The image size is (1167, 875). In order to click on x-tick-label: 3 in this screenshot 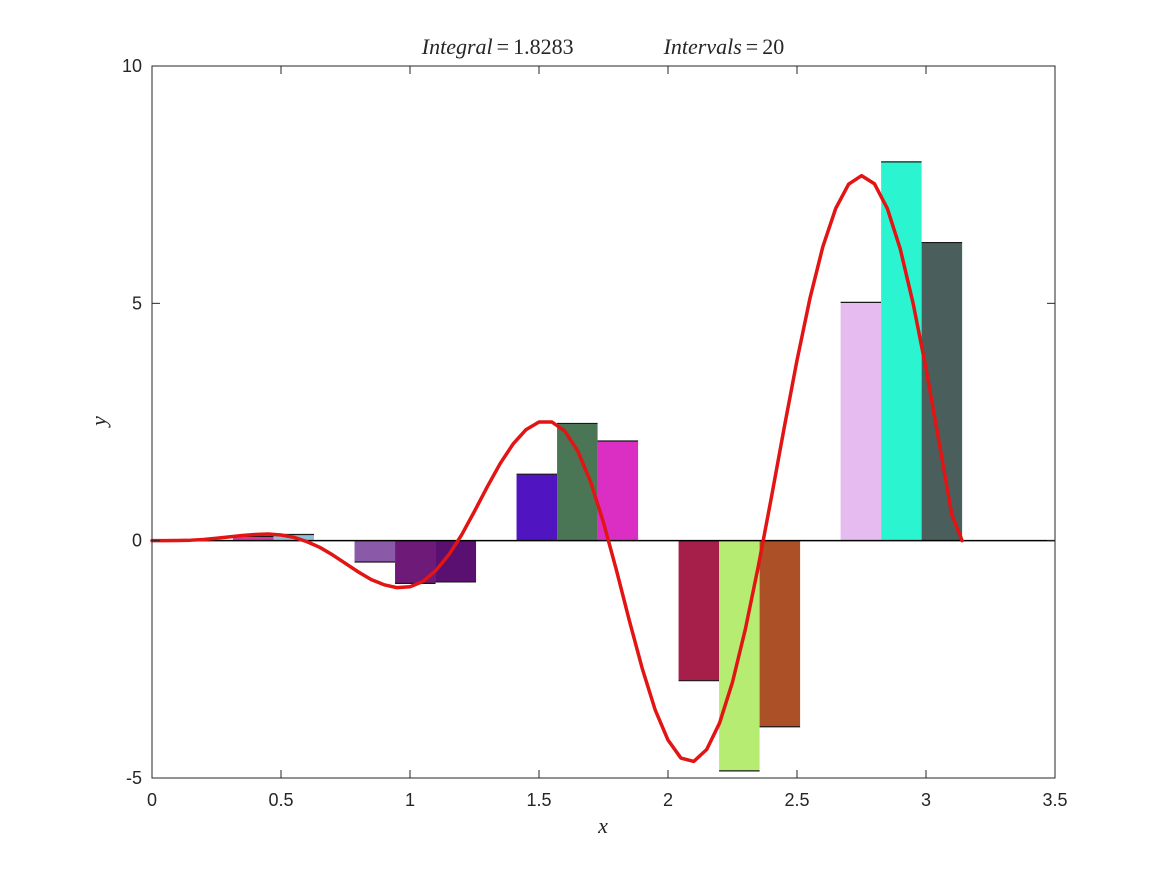, I will do `click(926, 800)`.